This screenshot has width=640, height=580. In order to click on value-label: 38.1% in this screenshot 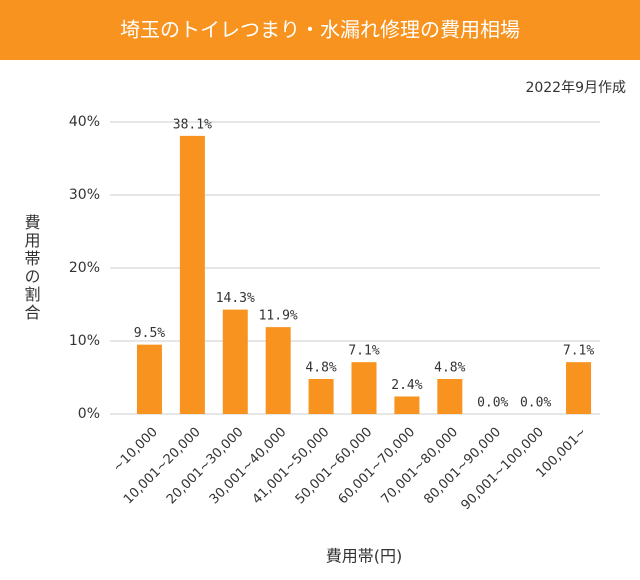, I will do `click(192, 124)`.